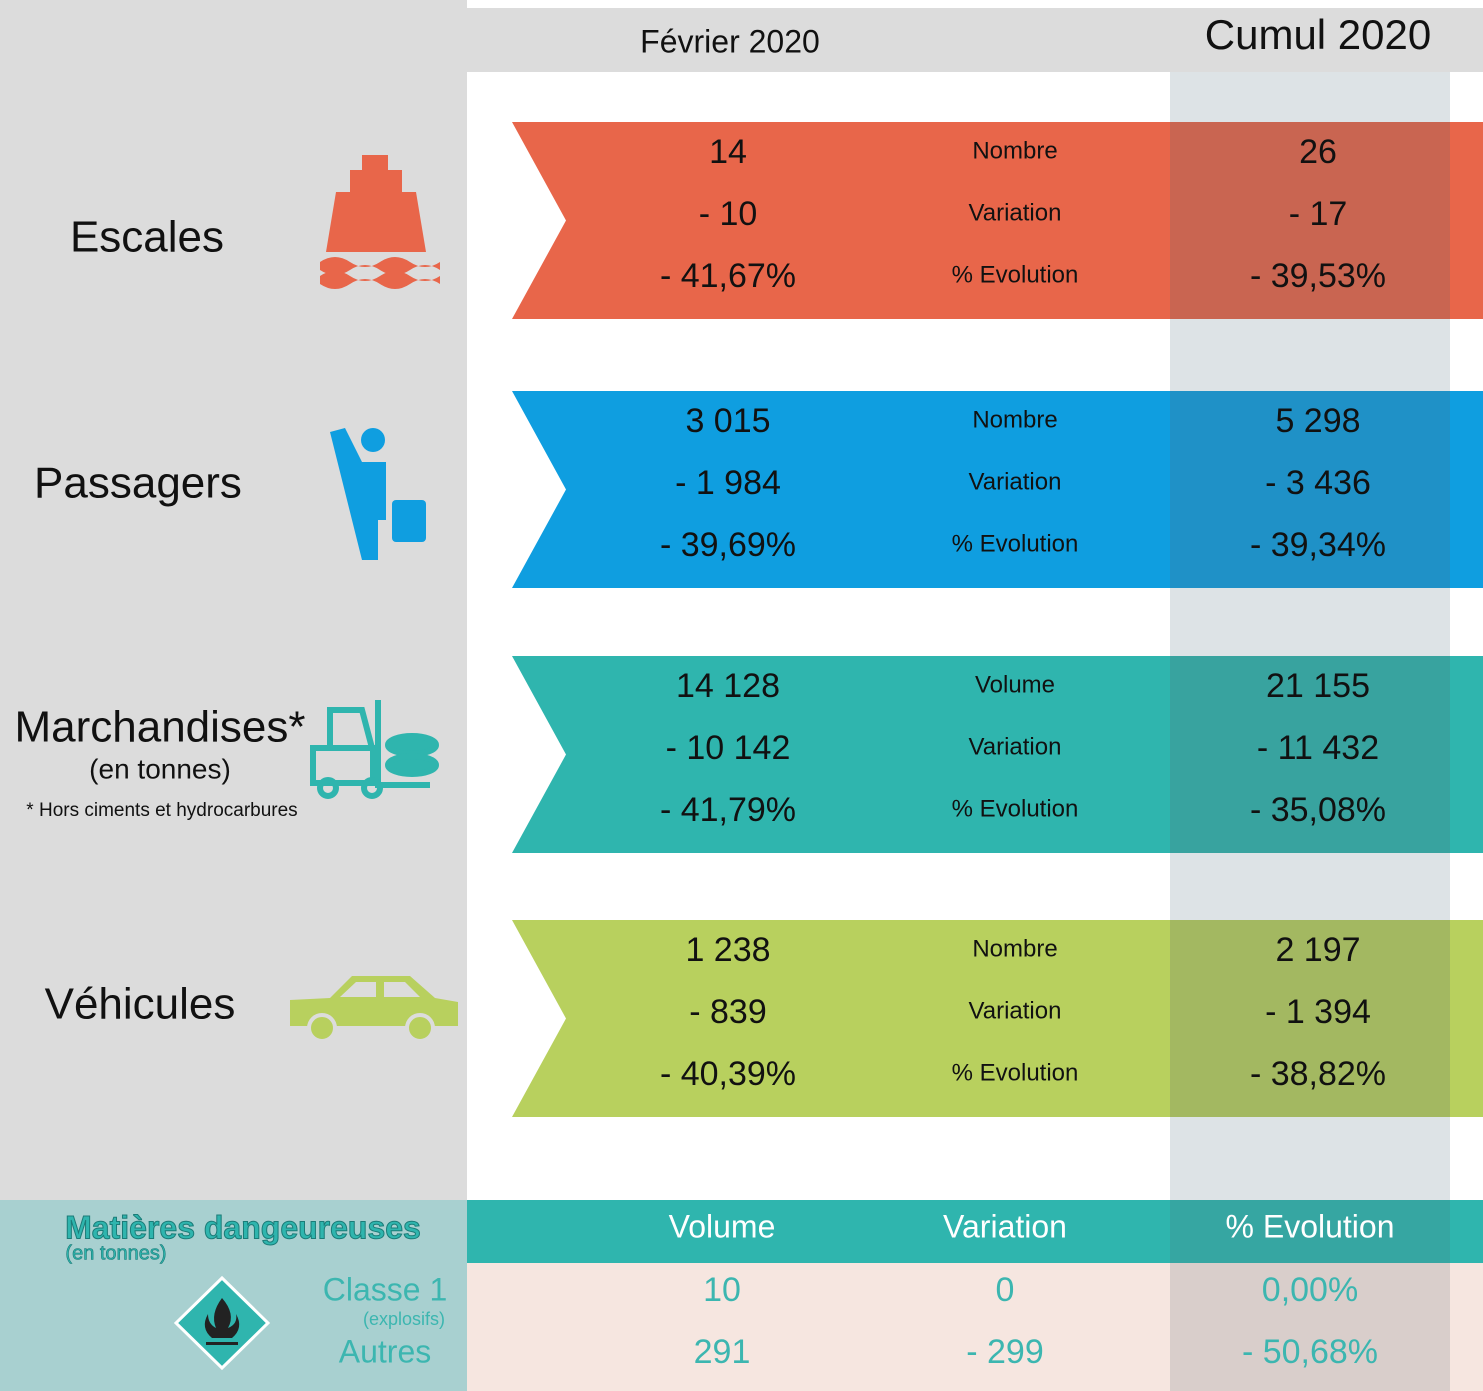  What do you see at coordinates (374, 749) in the screenshot?
I see `forklift-icon` at bounding box center [374, 749].